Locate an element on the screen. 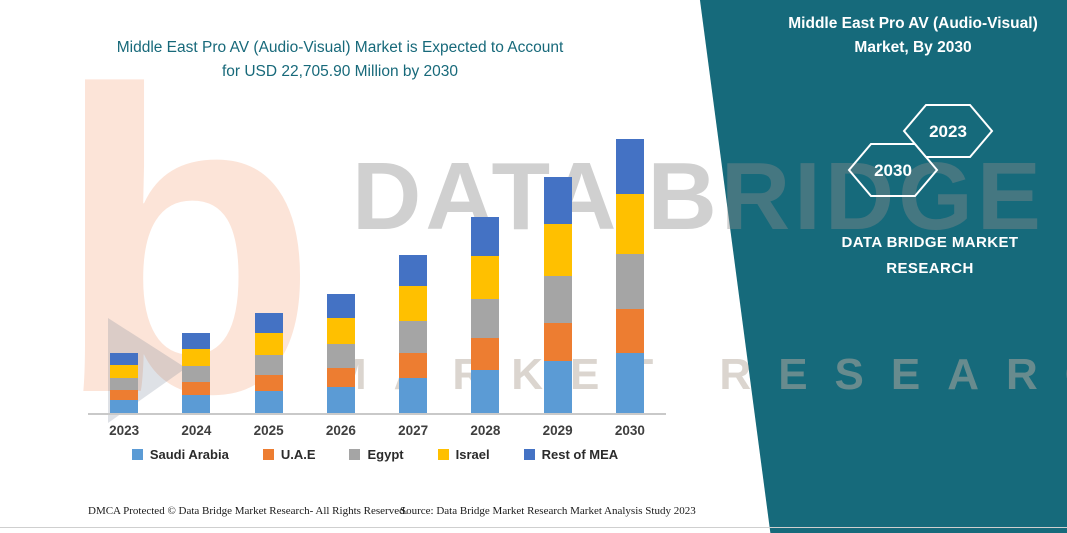  bar-2028 is located at coordinates (485, 315).